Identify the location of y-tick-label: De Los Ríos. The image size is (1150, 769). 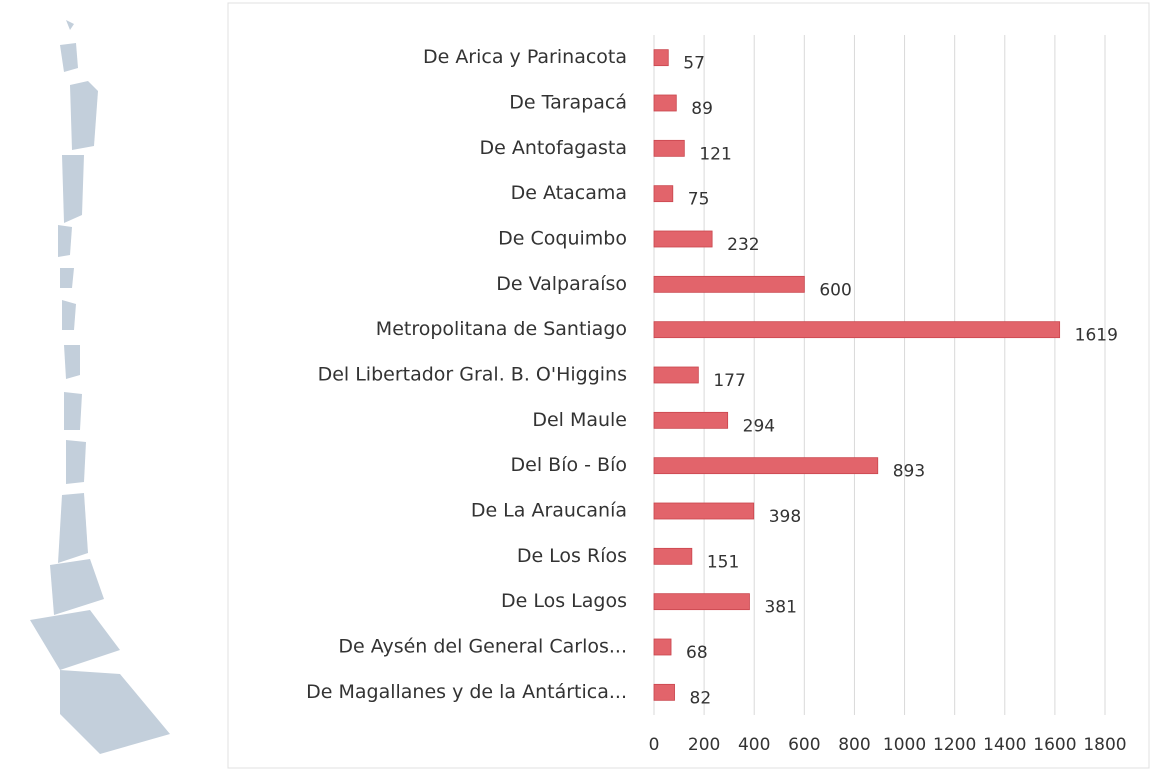
(572, 556).